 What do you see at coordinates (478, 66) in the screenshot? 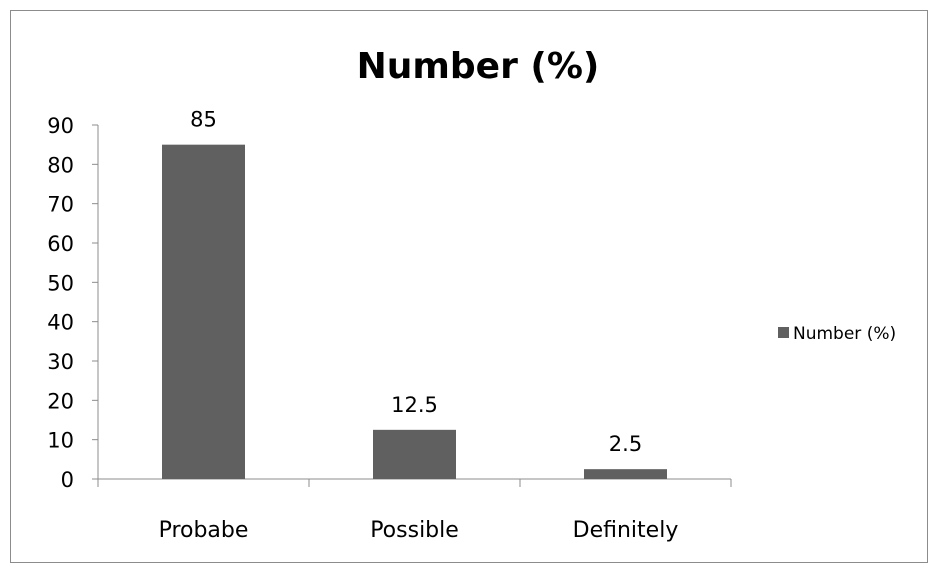
I see `chart-title: Number (%)` at bounding box center [478, 66].